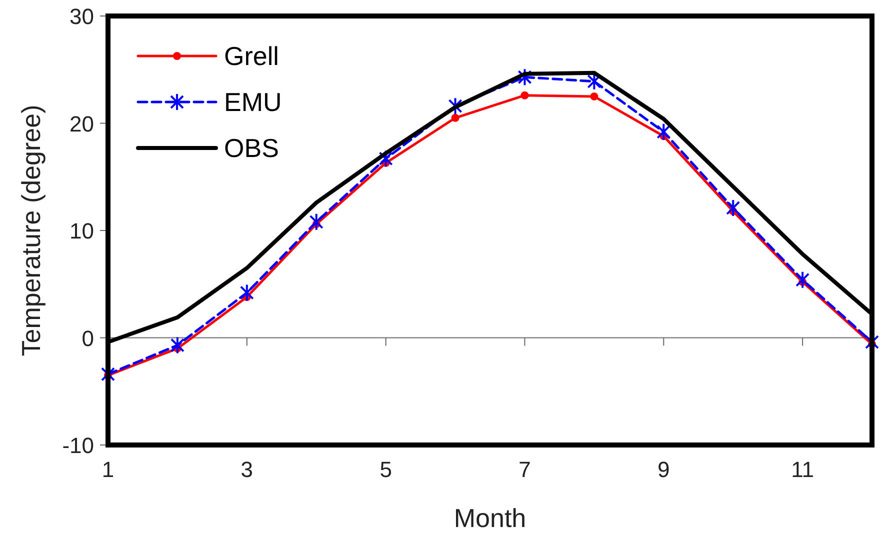 The width and height of the screenshot is (892, 535). Describe the element at coordinates (82, 16) in the screenshot. I see `y-tick-label: 30` at that location.